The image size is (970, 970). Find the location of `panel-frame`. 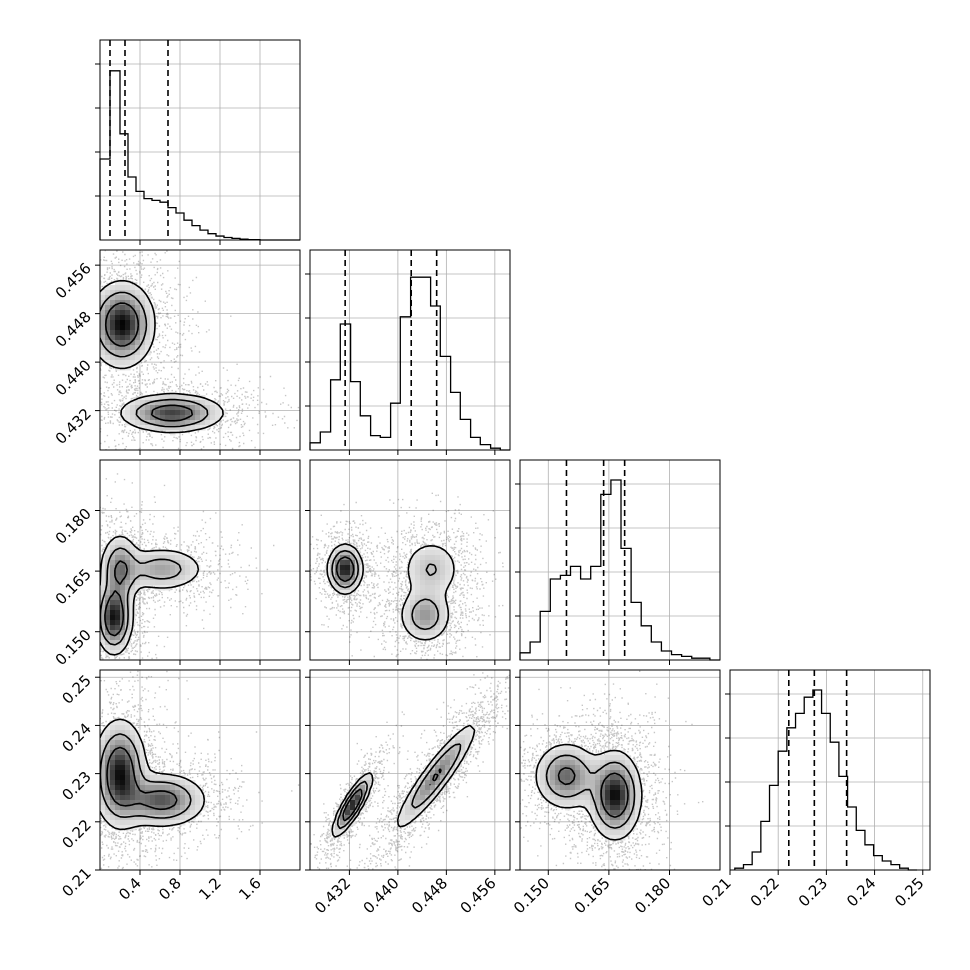

panel-frame is located at coordinates (410, 770).